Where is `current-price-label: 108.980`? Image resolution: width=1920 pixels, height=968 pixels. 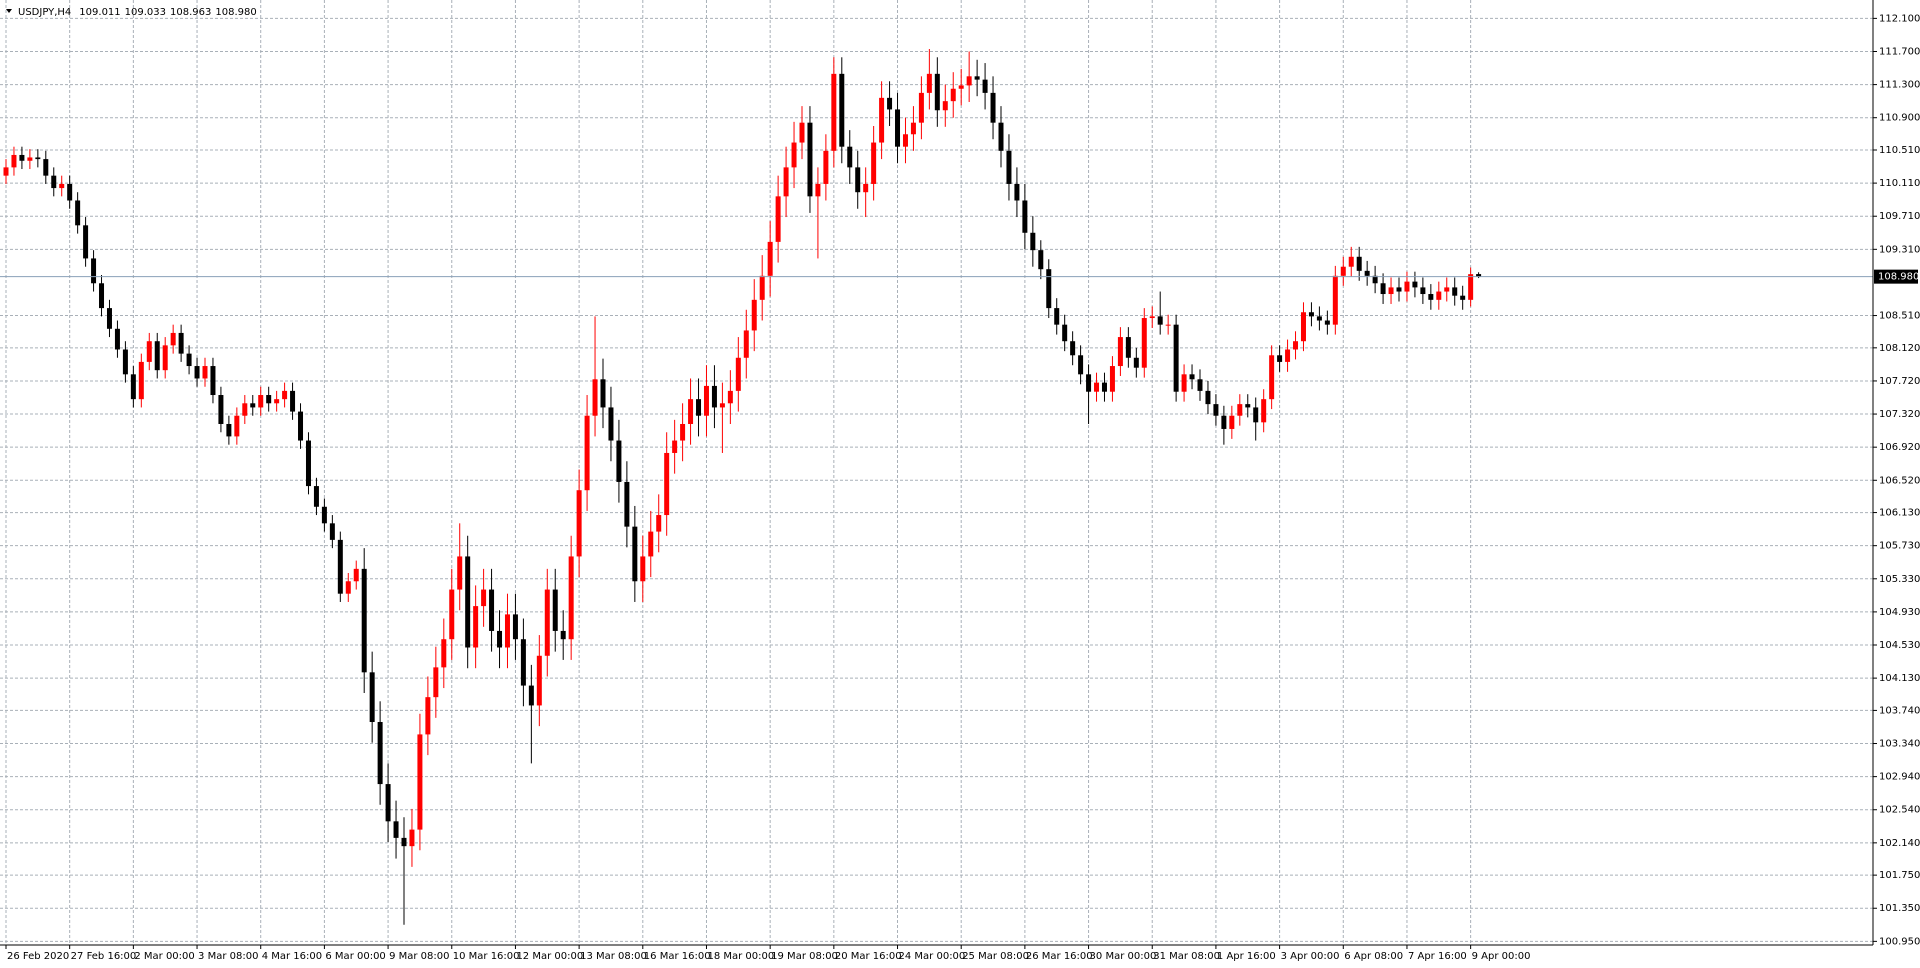
current-price-label: 108.980 is located at coordinates (1898, 277).